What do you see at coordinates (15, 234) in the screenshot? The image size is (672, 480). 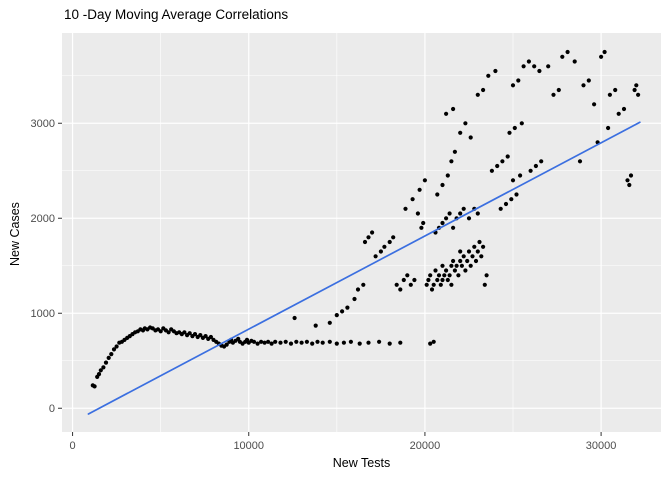 I see `y-axis-title: New Cases` at bounding box center [15, 234].